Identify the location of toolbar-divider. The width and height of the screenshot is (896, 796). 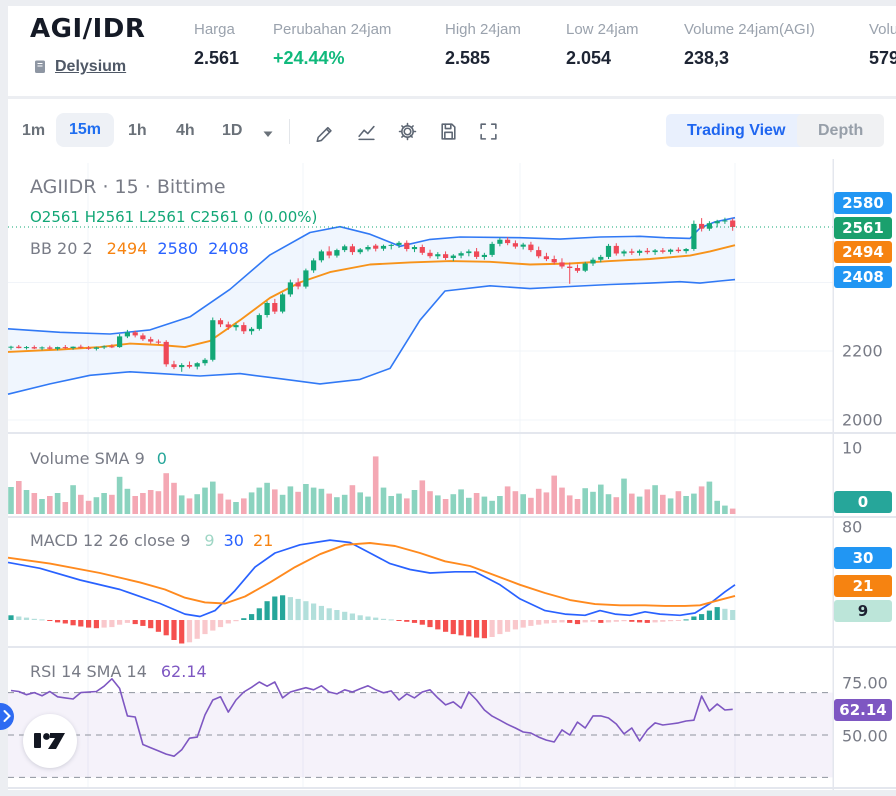
(289, 131).